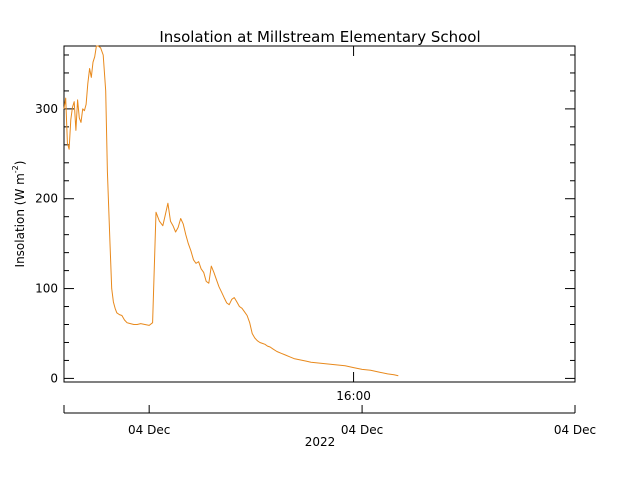 The height and width of the screenshot is (480, 640). What do you see at coordinates (19, 214) in the screenshot?
I see `y-axis-title: Insolation (W m-2)` at bounding box center [19, 214].